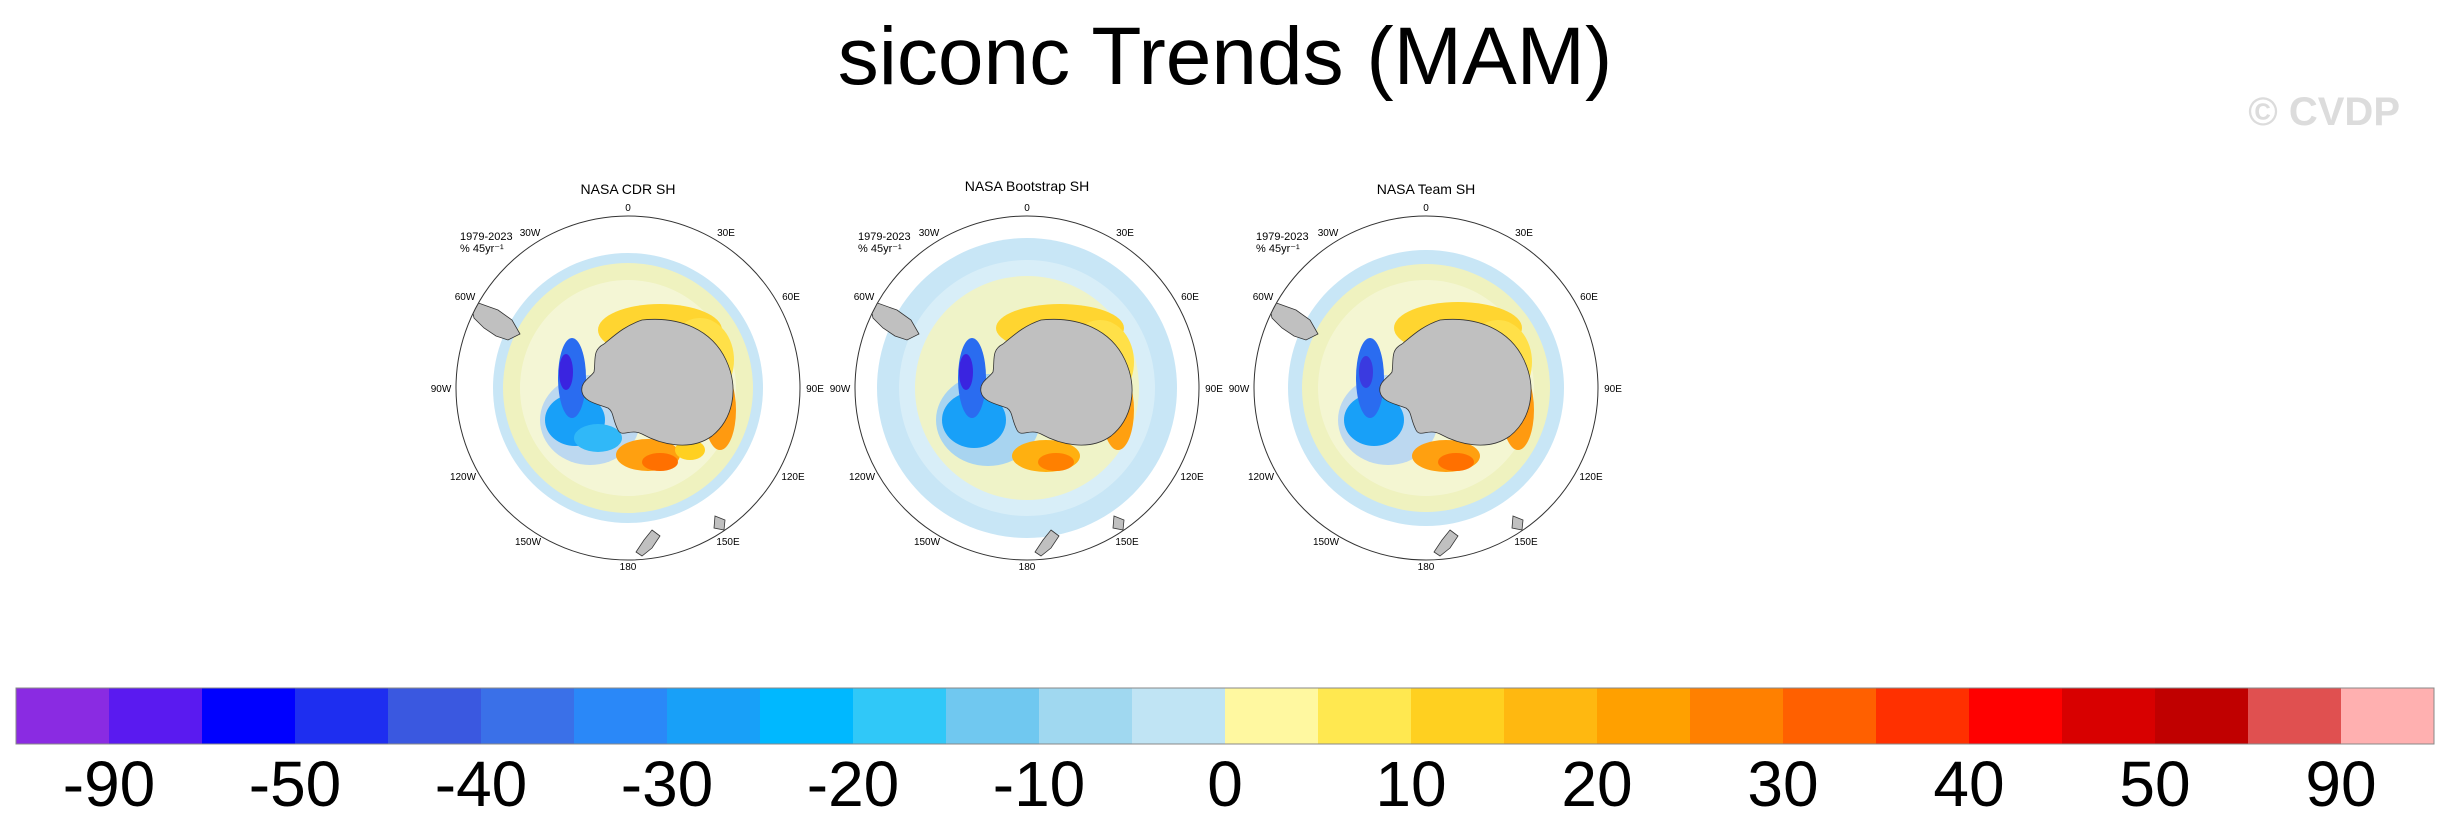 This screenshot has height=840, width=2450. I want to click on panel-title: NASA Bootstrap SH, so click(1027, 186).